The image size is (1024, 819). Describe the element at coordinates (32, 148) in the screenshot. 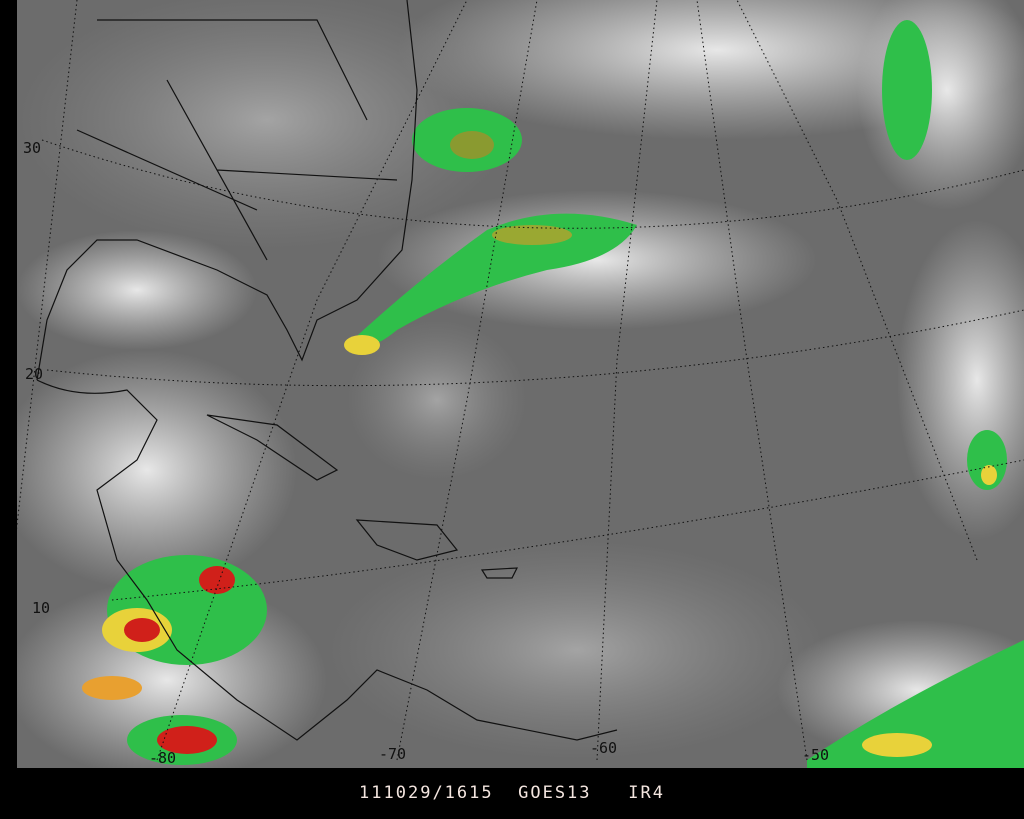

I see `lat-label-30: 30` at that location.